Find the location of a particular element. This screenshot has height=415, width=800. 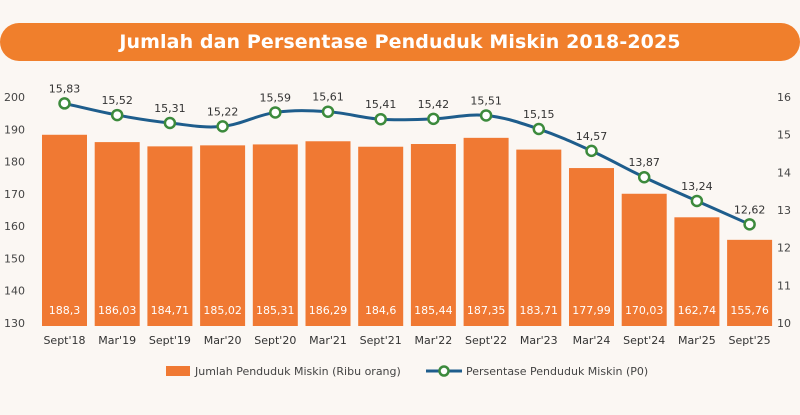

legend-swatch-bar is located at coordinates (178, 371).